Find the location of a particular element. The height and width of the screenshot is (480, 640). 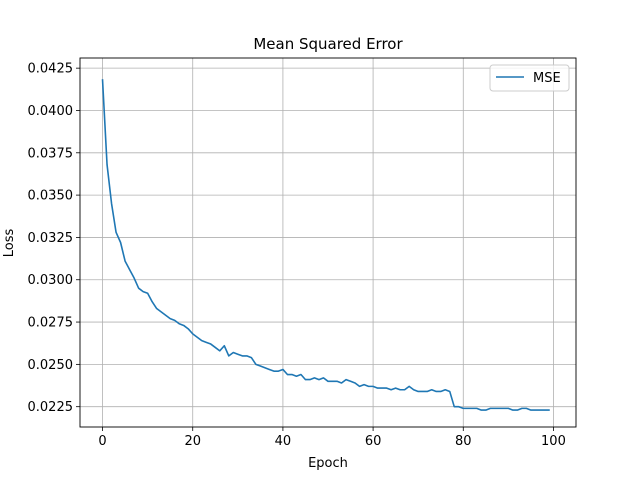

x-tick-label: 60 is located at coordinates (373, 441).